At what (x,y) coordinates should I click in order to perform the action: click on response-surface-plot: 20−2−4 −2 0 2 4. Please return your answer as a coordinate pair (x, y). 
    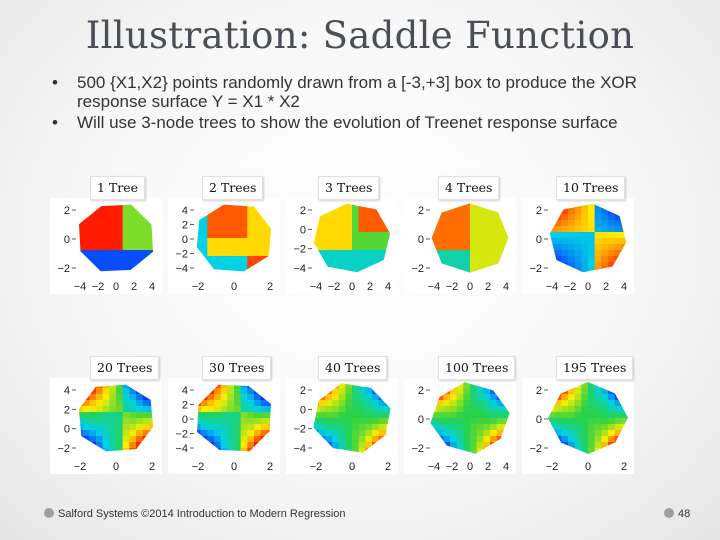
    Looking at the image, I should click on (460, 426).